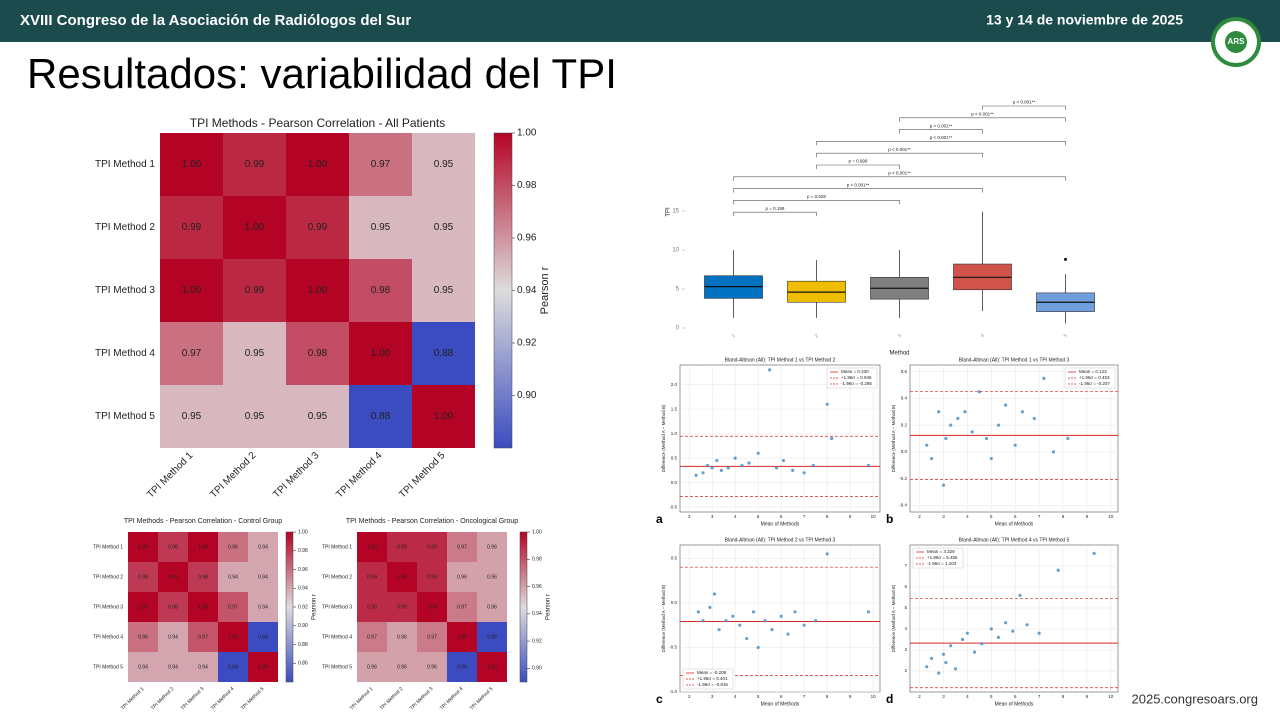  I want to click on y-tick-label: 5, so click(905, 607).